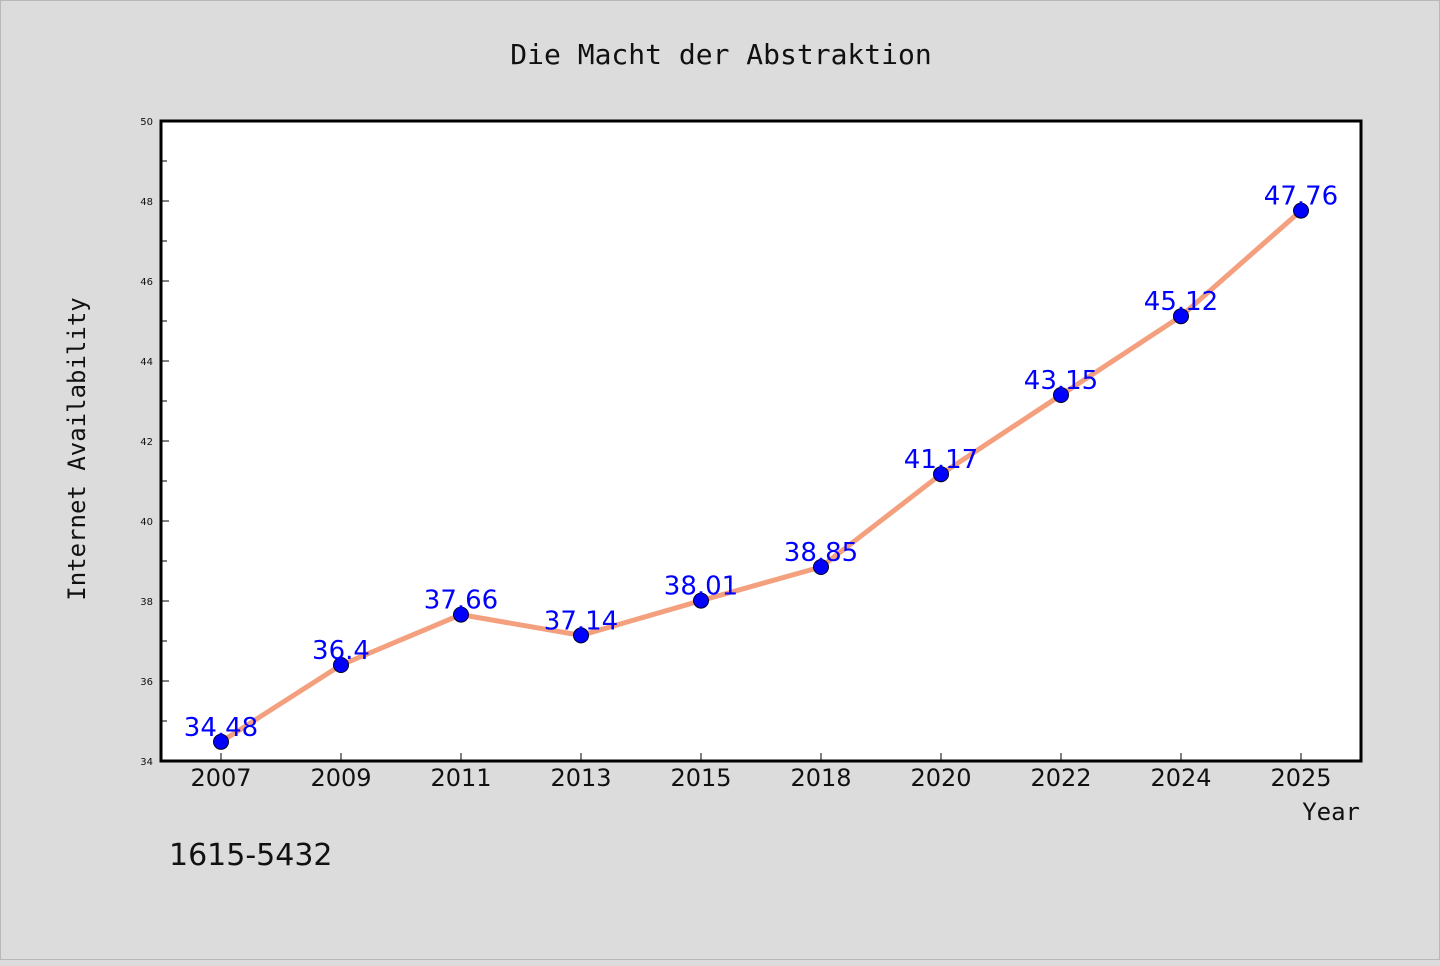 The height and width of the screenshot is (966, 1440). What do you see at coordinates (251, 855) in the screenshot?
I see `chart-annotation: 1615-5432` at bounding box center [251, 855].